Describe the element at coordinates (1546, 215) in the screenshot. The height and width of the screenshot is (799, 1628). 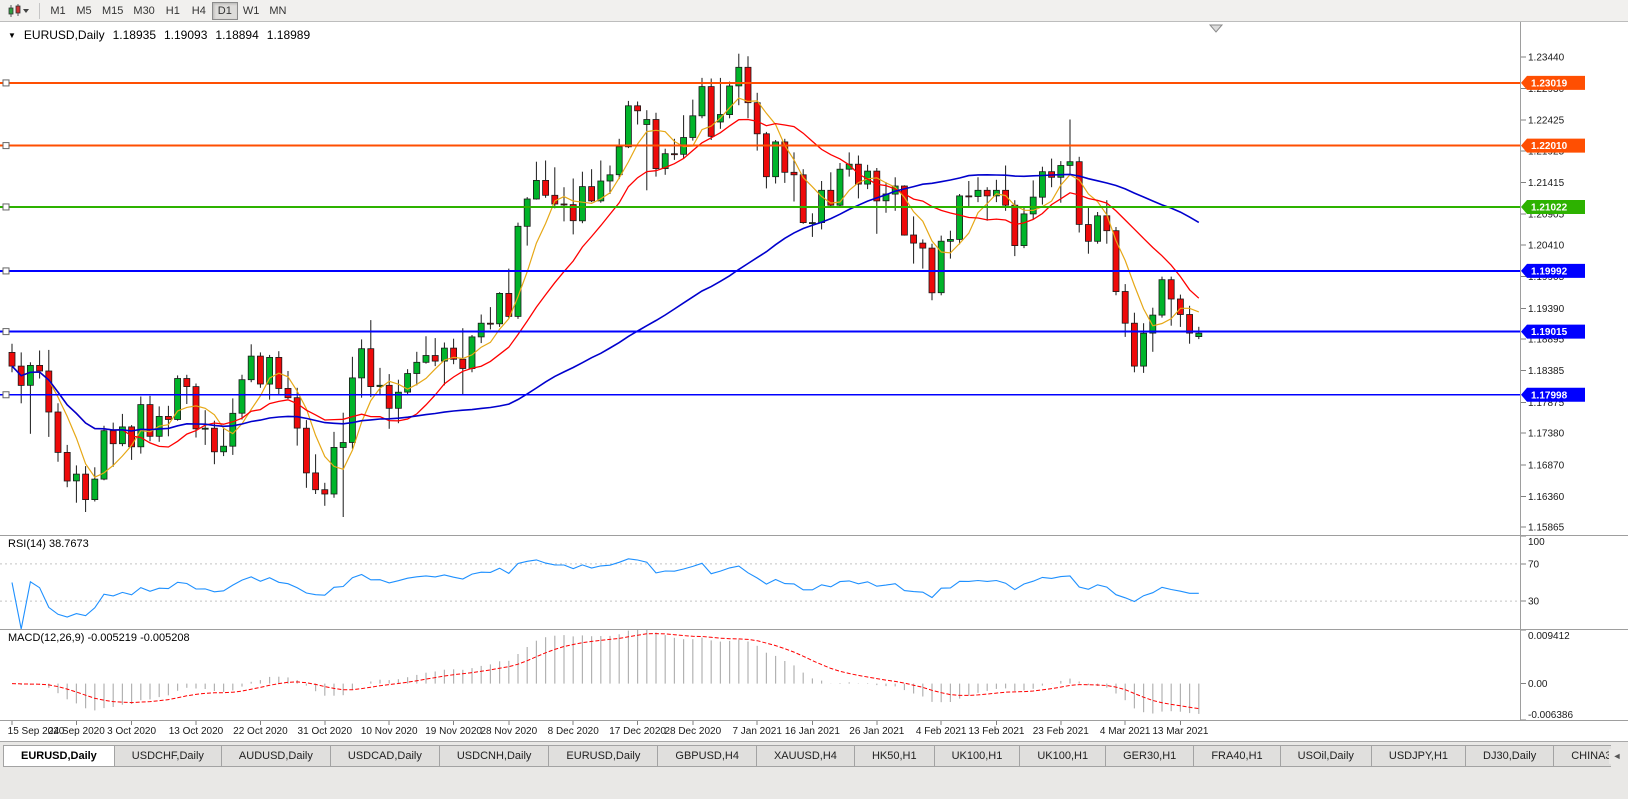
I see `price-axis-label: 1.20905` at that location.